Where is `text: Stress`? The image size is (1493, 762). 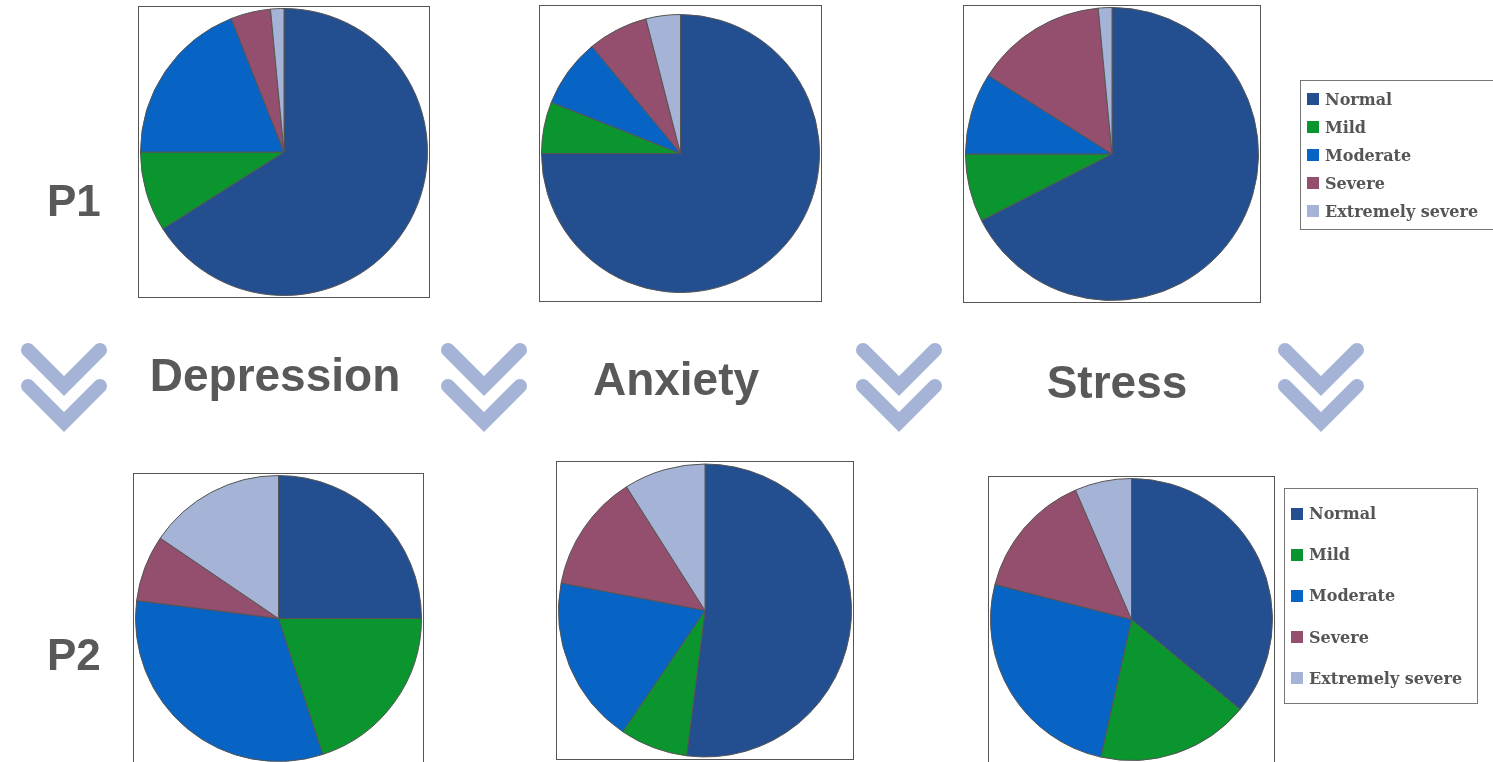 text: Stress is located at coordinates (1117, 382).